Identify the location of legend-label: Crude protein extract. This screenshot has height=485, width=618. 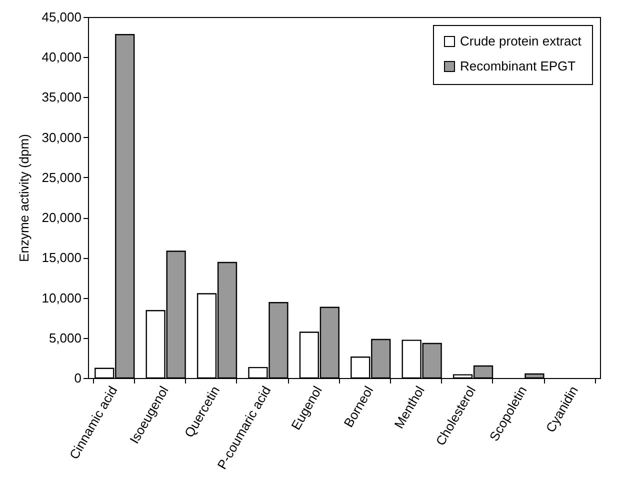
(521, 41).